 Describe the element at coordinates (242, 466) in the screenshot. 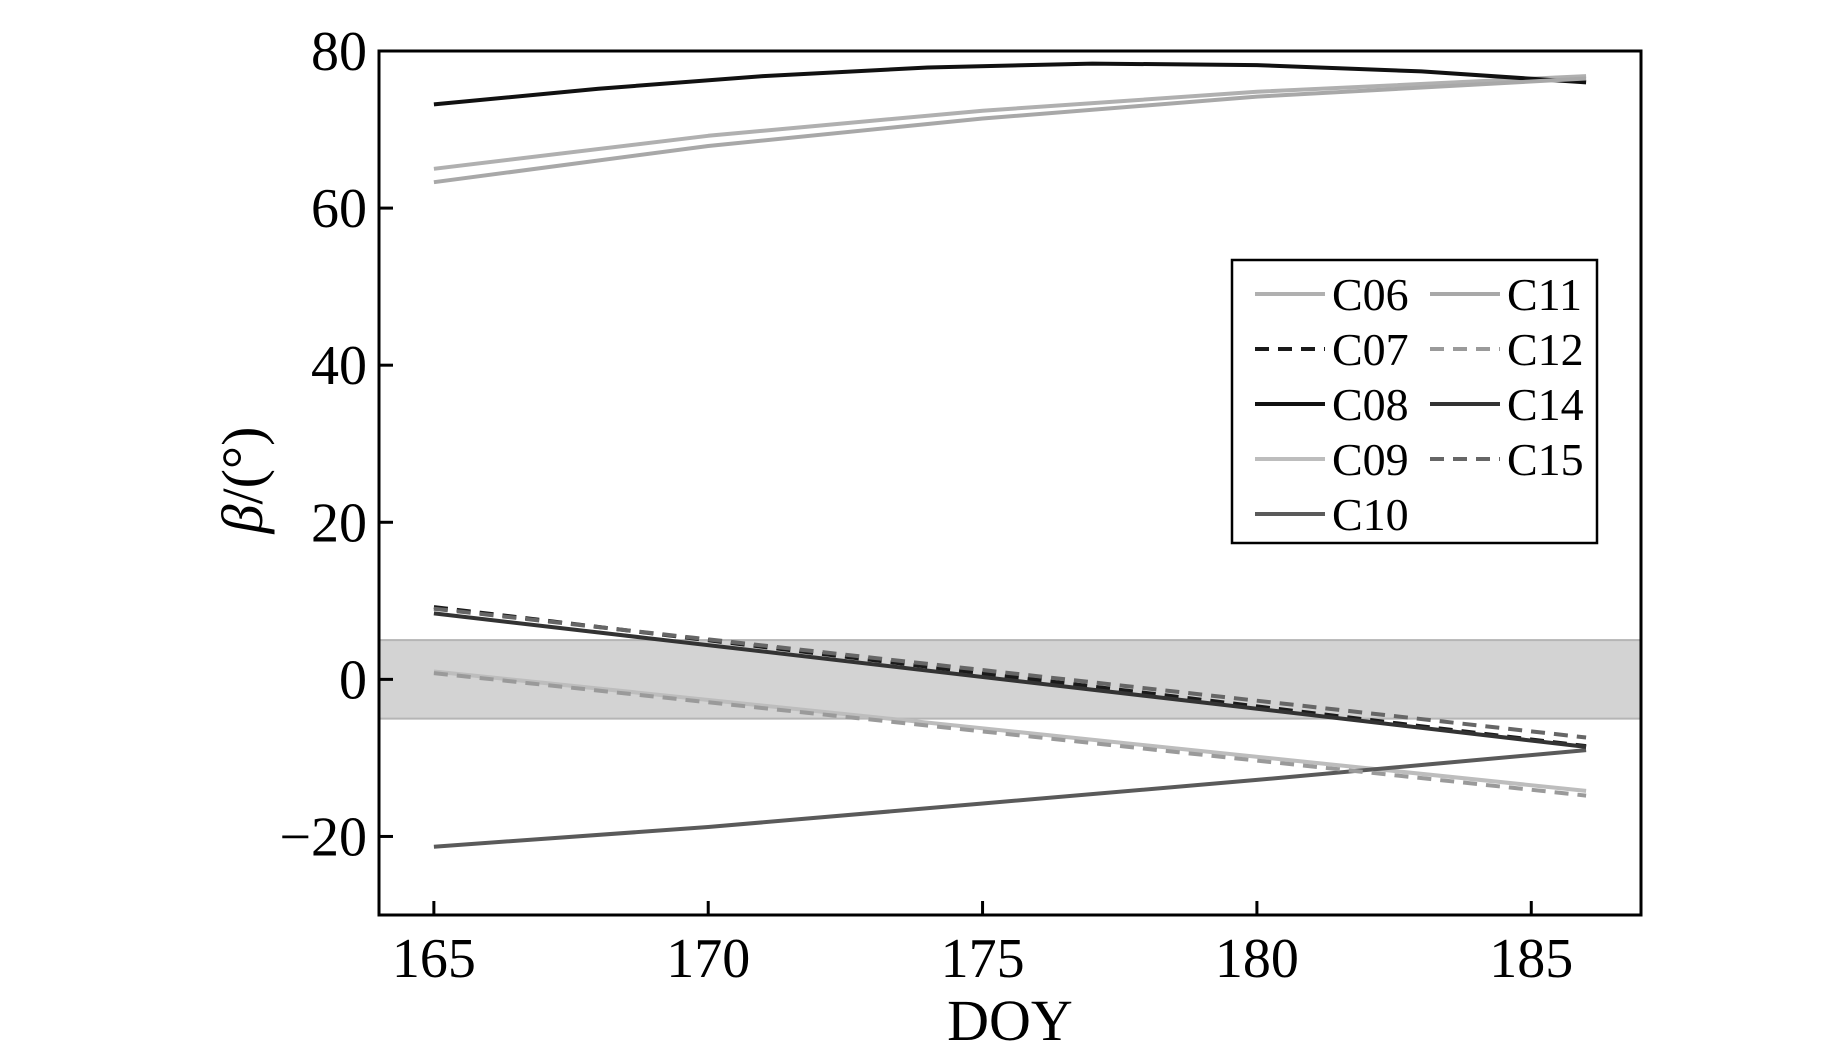

I see `y-axis-unit: /(°)` at that location.